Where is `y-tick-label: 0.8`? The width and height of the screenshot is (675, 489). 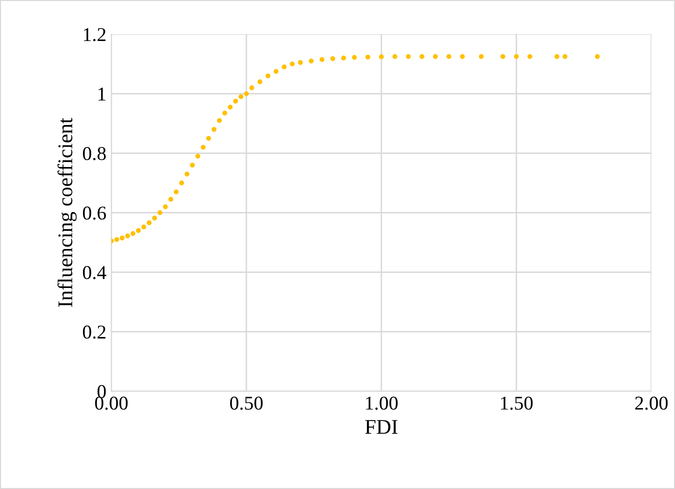 y-tick-label: 0.8 is located at coordinates (94, 153).